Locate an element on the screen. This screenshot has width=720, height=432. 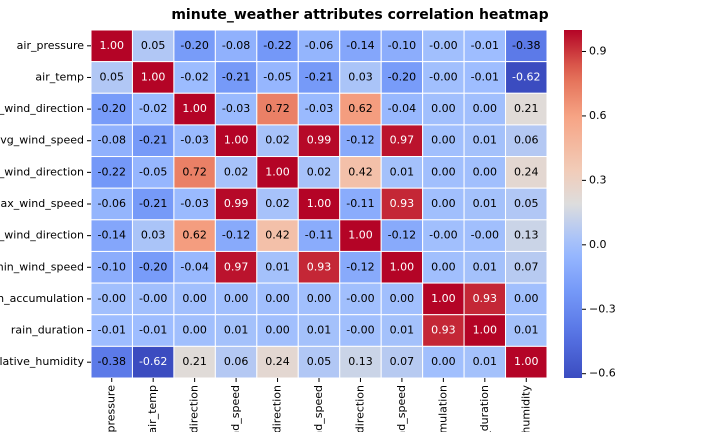
cell-label: -0.02 is located at coordinates (153, 108).